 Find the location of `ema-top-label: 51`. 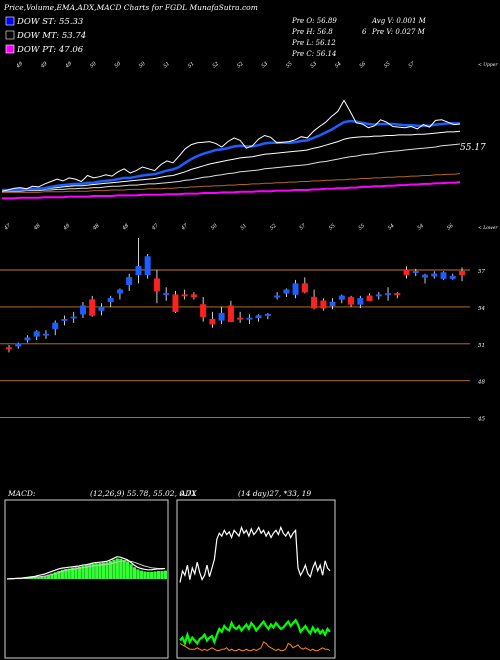

ema-top-label: 51 is located at coordinates (166, 65).